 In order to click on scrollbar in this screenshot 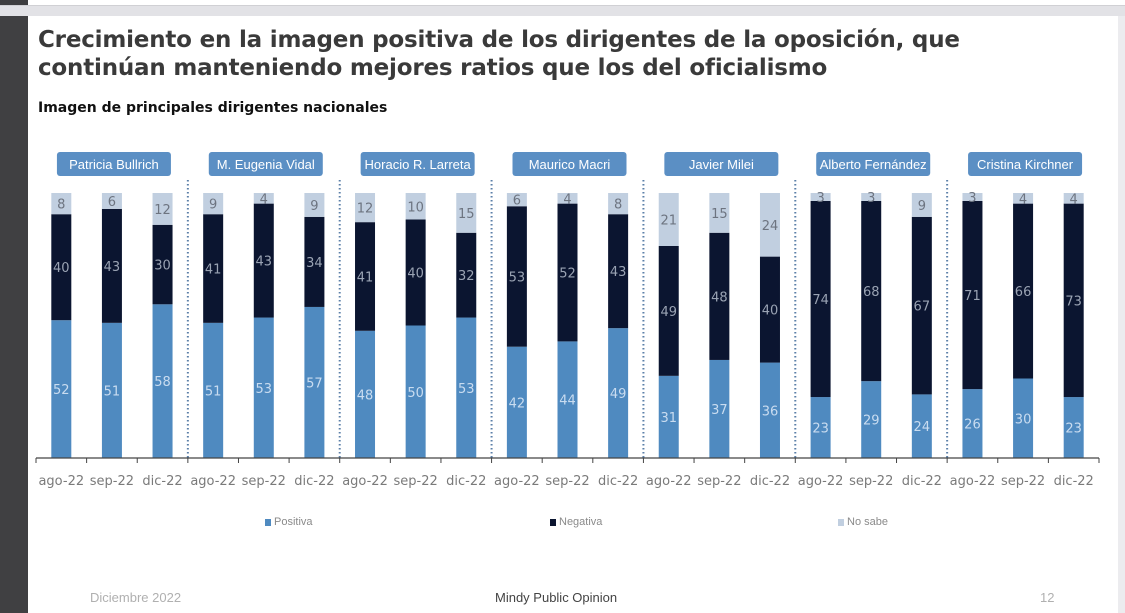, I will do `click(1121, 314)`.